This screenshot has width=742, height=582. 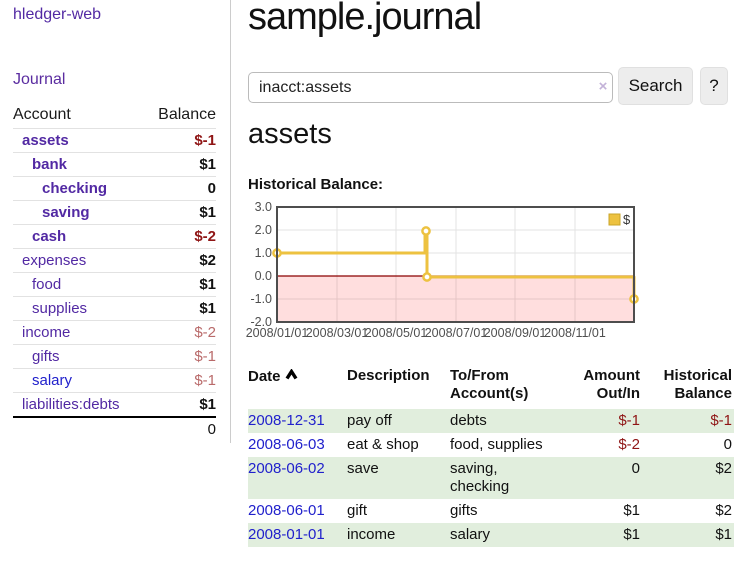 What do you see at coordinates (39, 79) in the screenshot?
I see `sidebar-item-journal: Journal` at bounding box center [39, 79].